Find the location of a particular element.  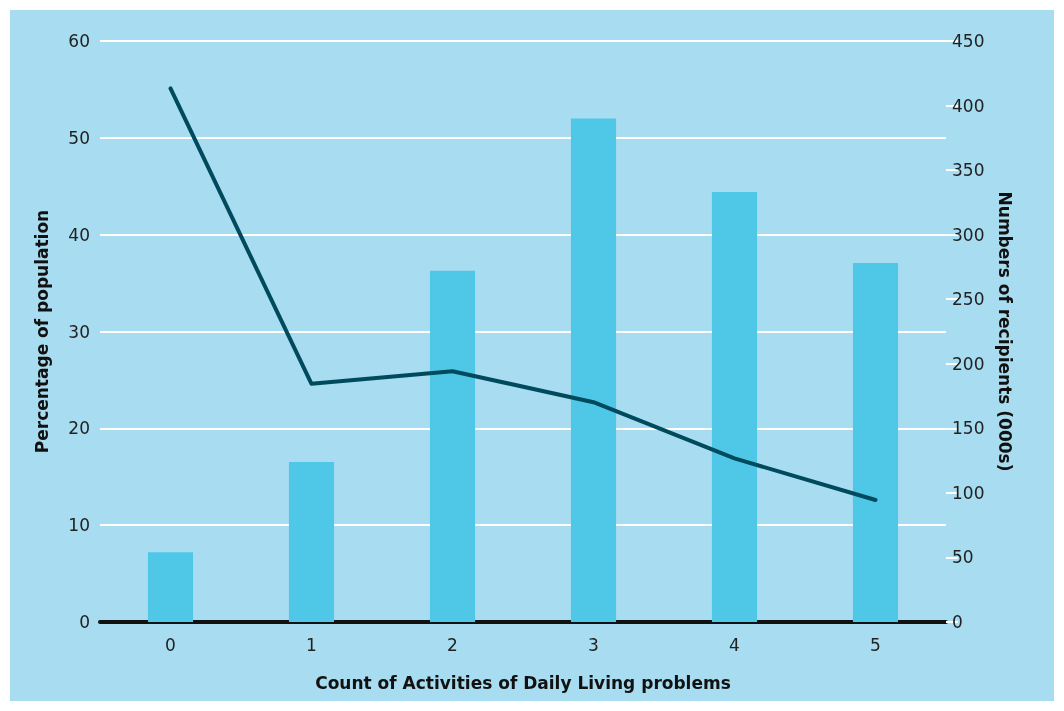

y2-tick-label: 250 is located at coordinates (968, 299).